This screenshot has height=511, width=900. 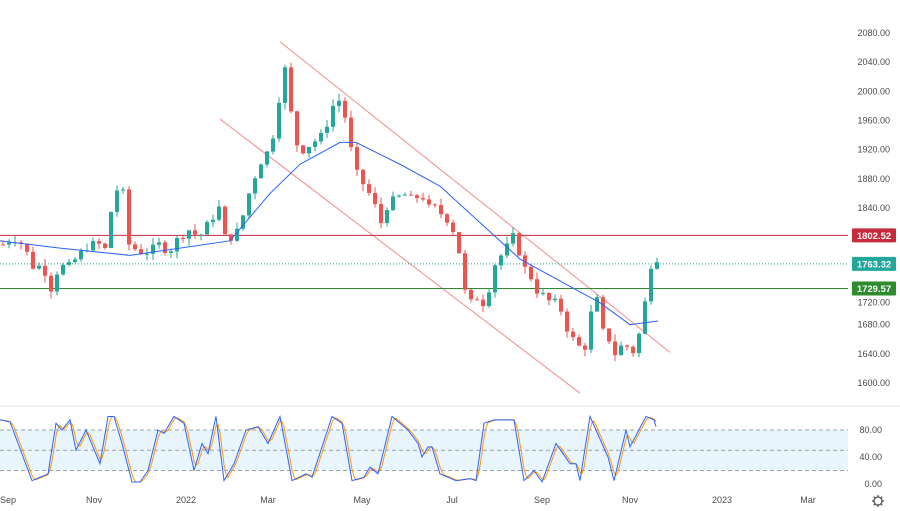 I want to click on price-tick-label: 2000.00, so click(x=873, y=91).